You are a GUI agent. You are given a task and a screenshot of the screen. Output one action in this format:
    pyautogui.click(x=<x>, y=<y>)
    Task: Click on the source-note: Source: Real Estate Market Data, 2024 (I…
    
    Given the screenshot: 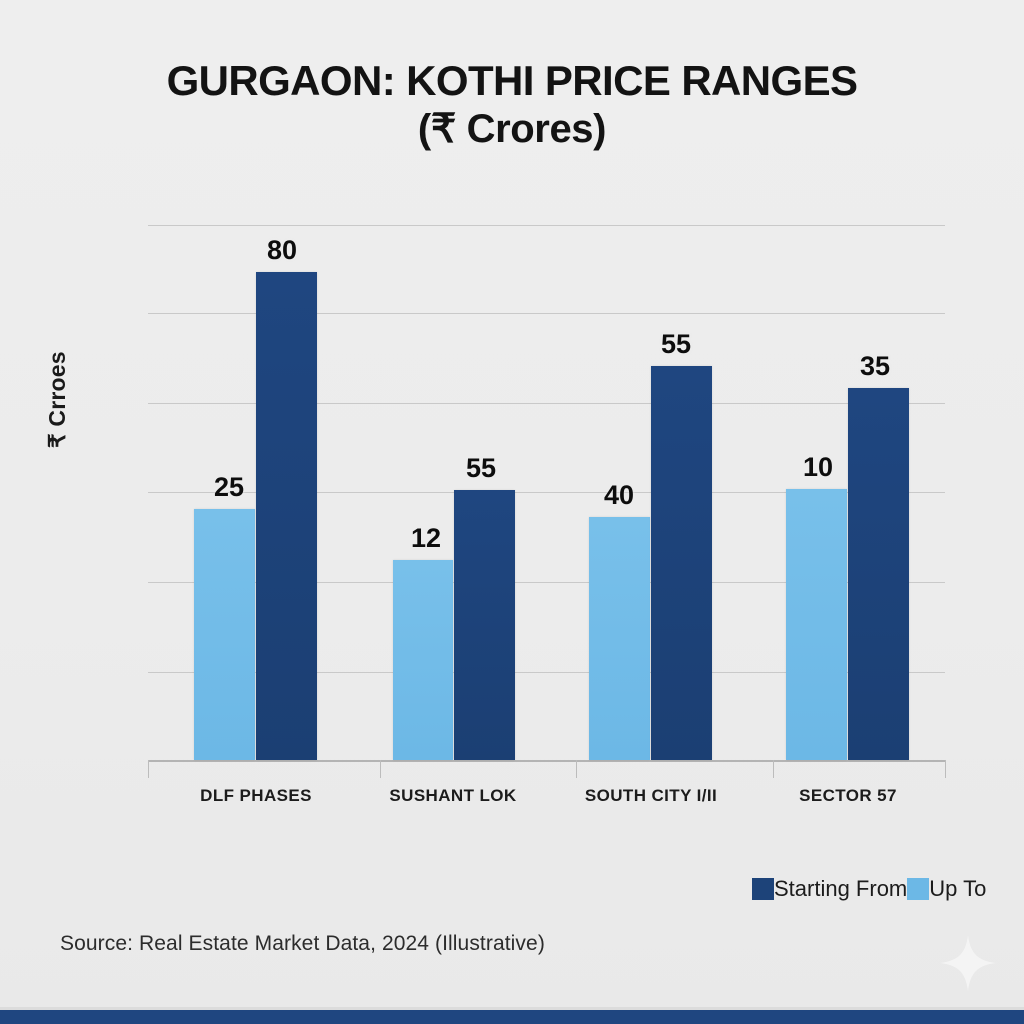 What is the action you would take?
    pyautogui.click(x=302, y=943)
    